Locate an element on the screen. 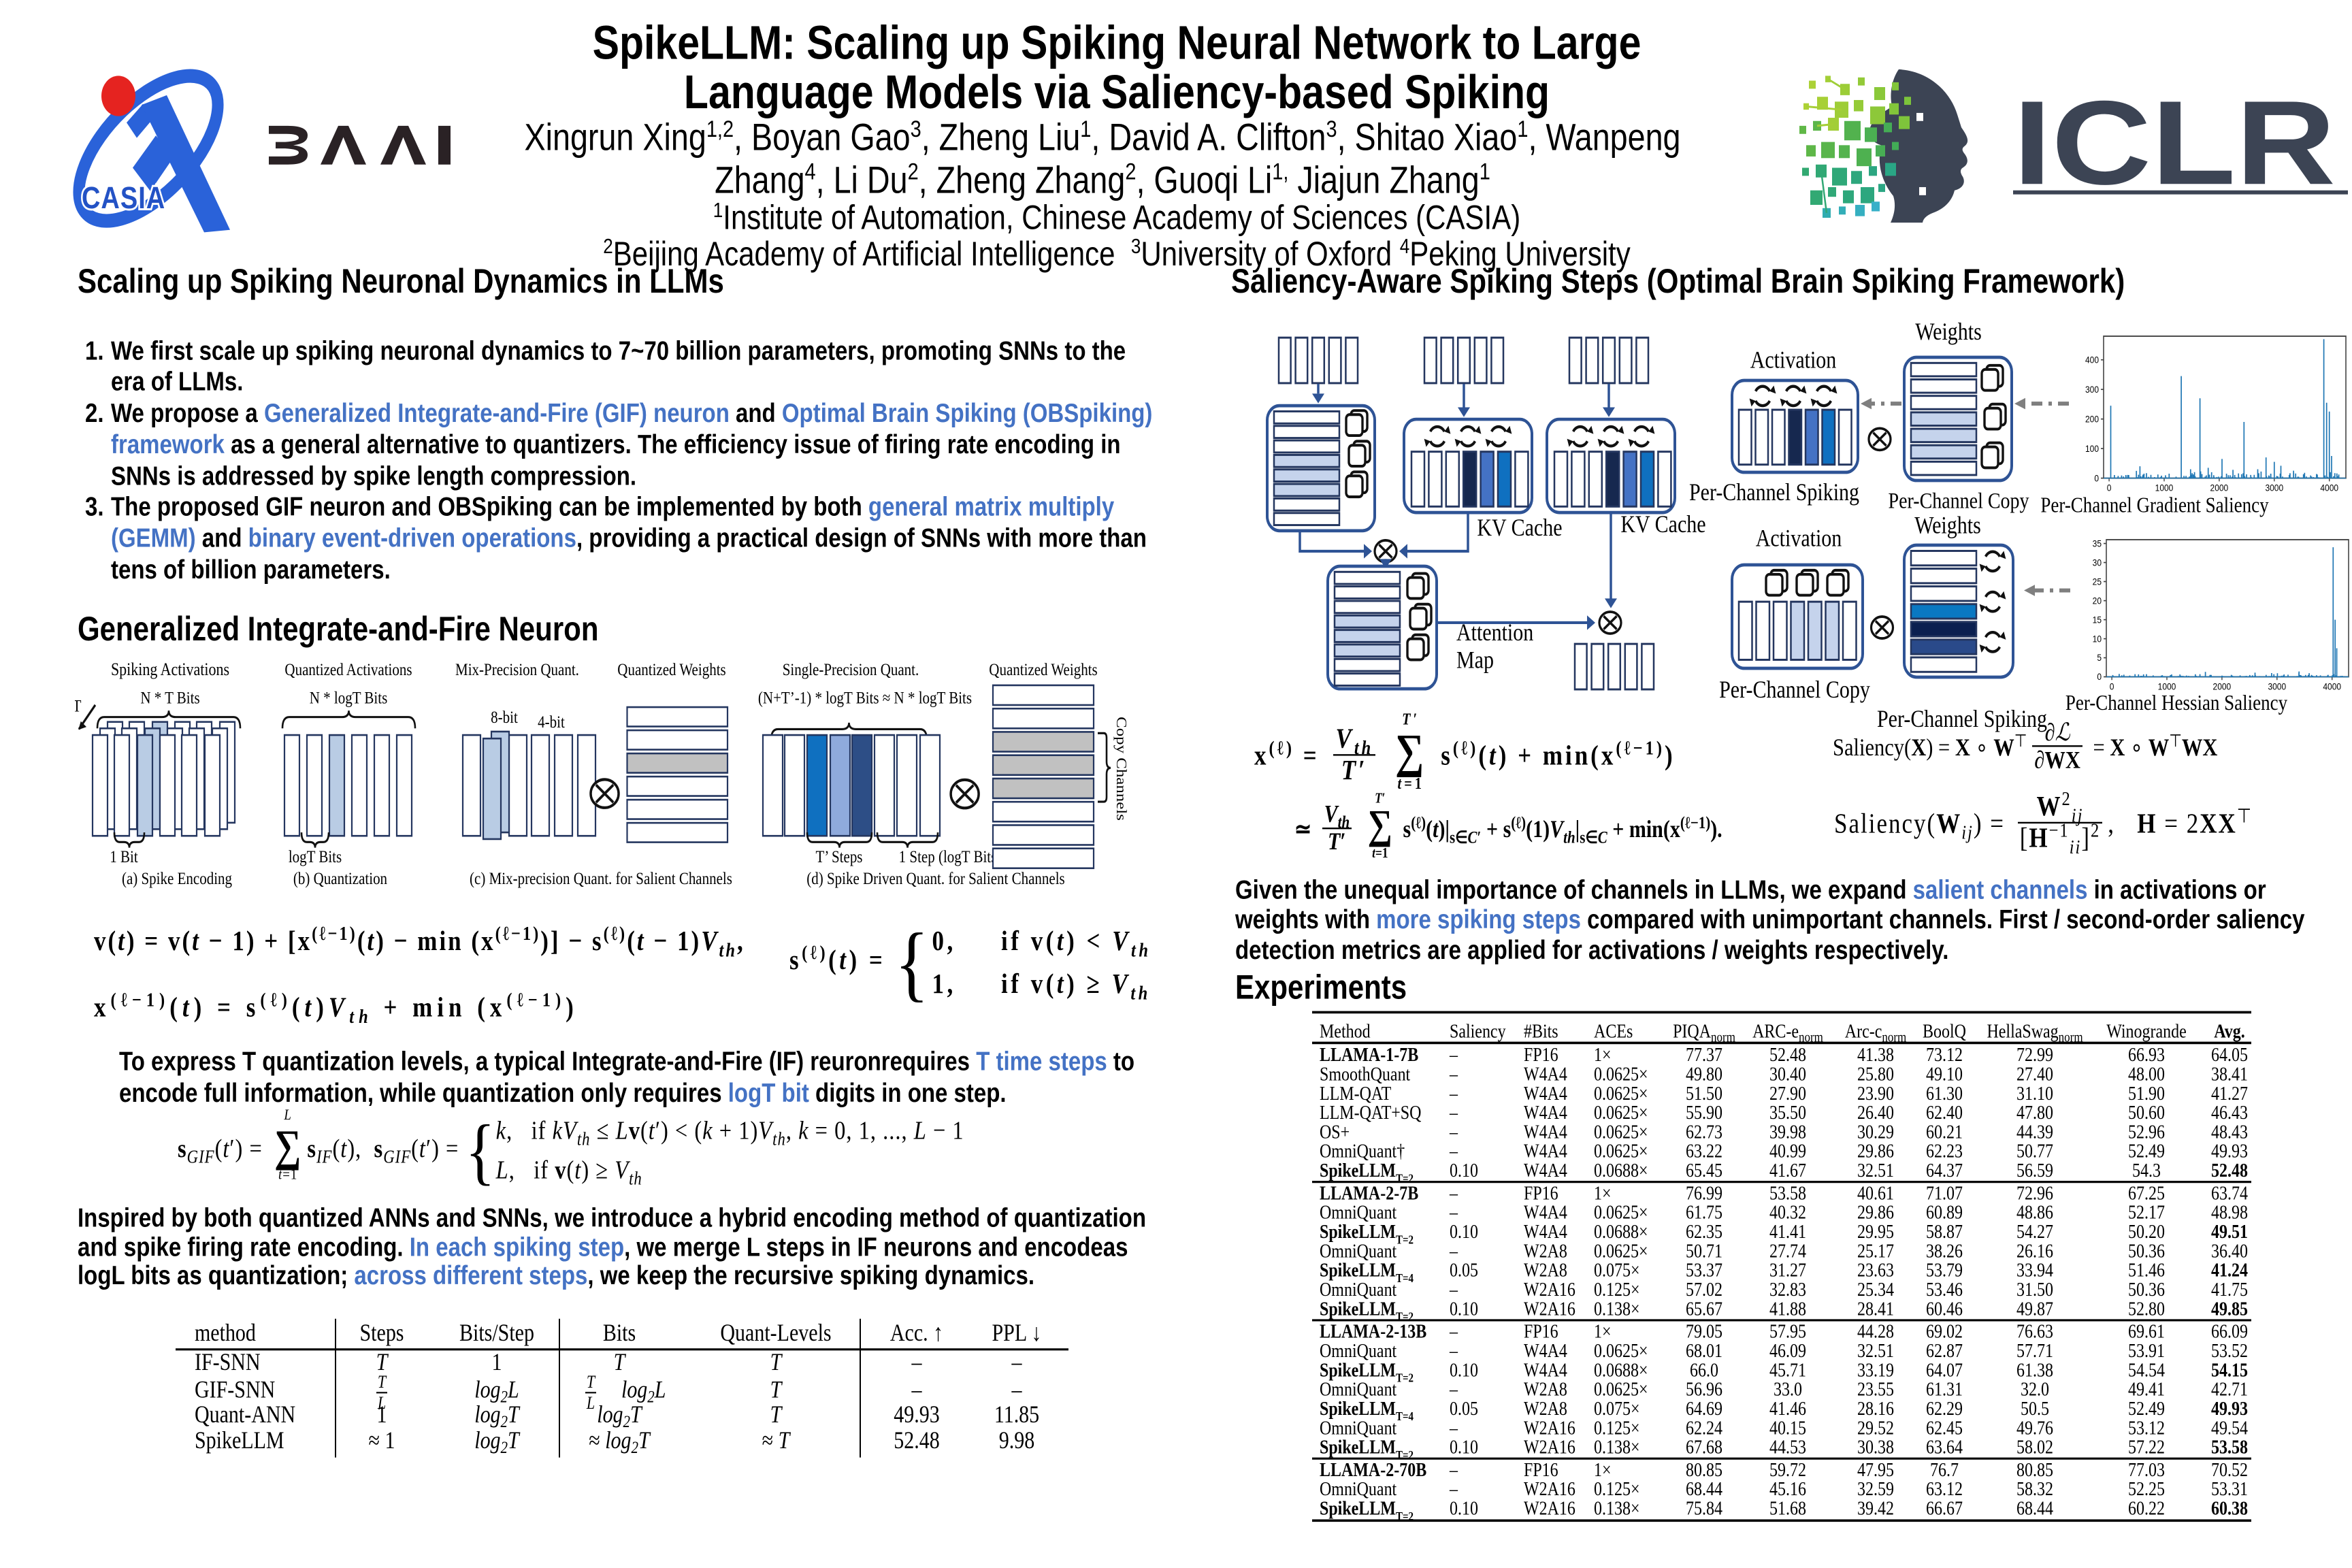  svg-text: 64.69 is located at coordinates (1704, 1408).